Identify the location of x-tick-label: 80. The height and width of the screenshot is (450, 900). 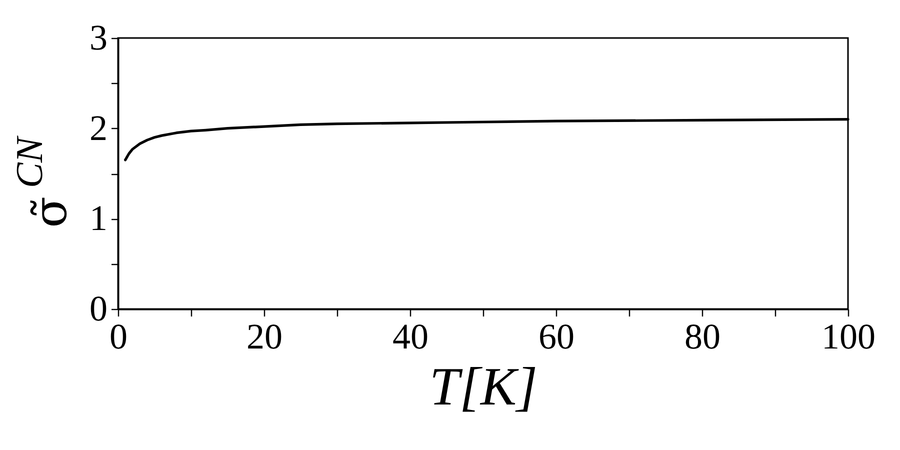
(702, 336).